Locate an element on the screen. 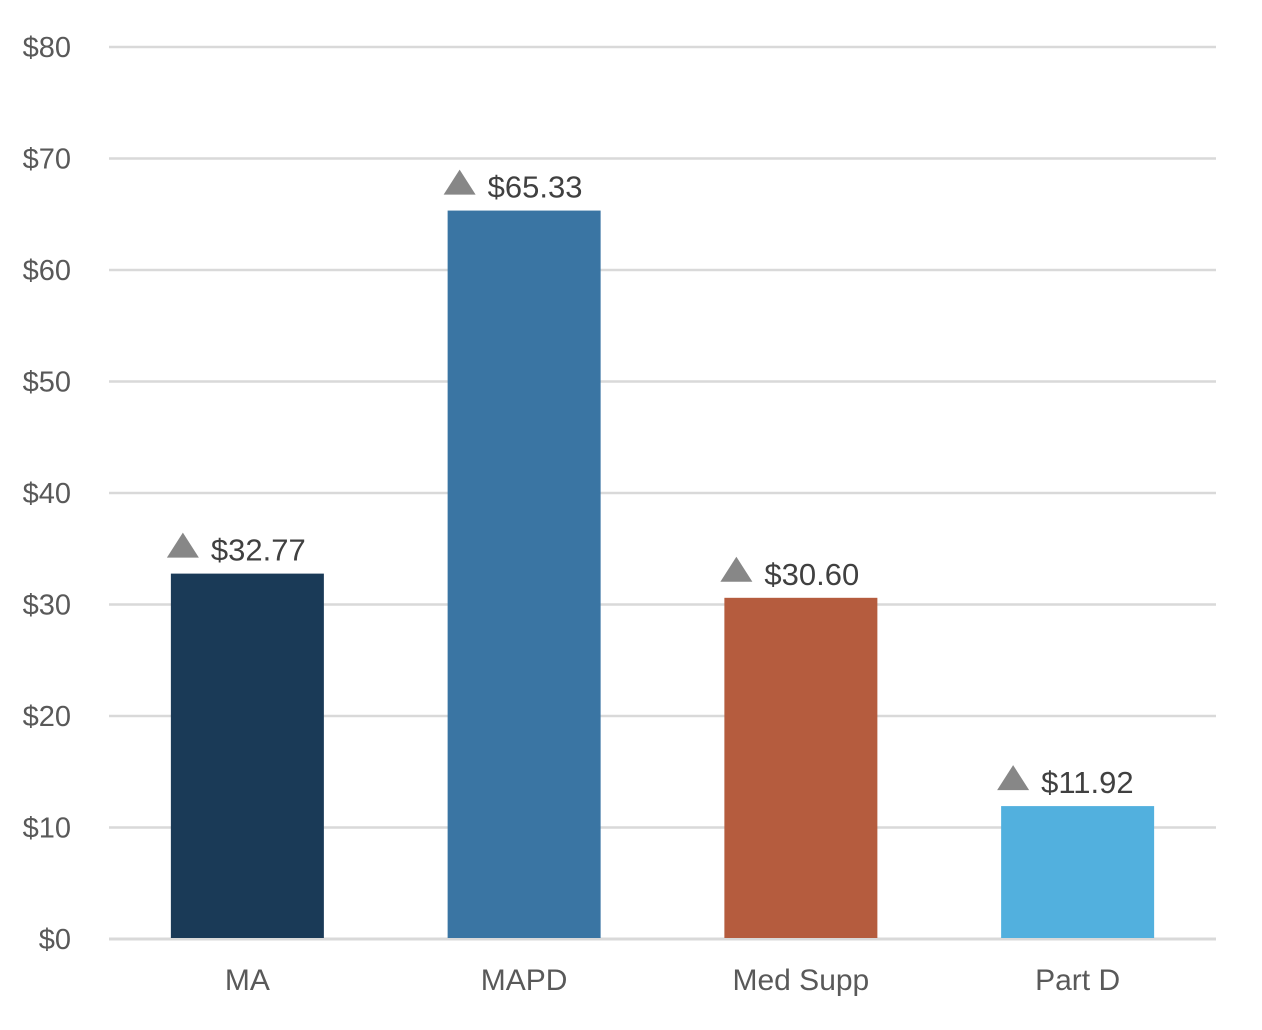  data-label: $11.92 is located at coordinates (1087, 782).